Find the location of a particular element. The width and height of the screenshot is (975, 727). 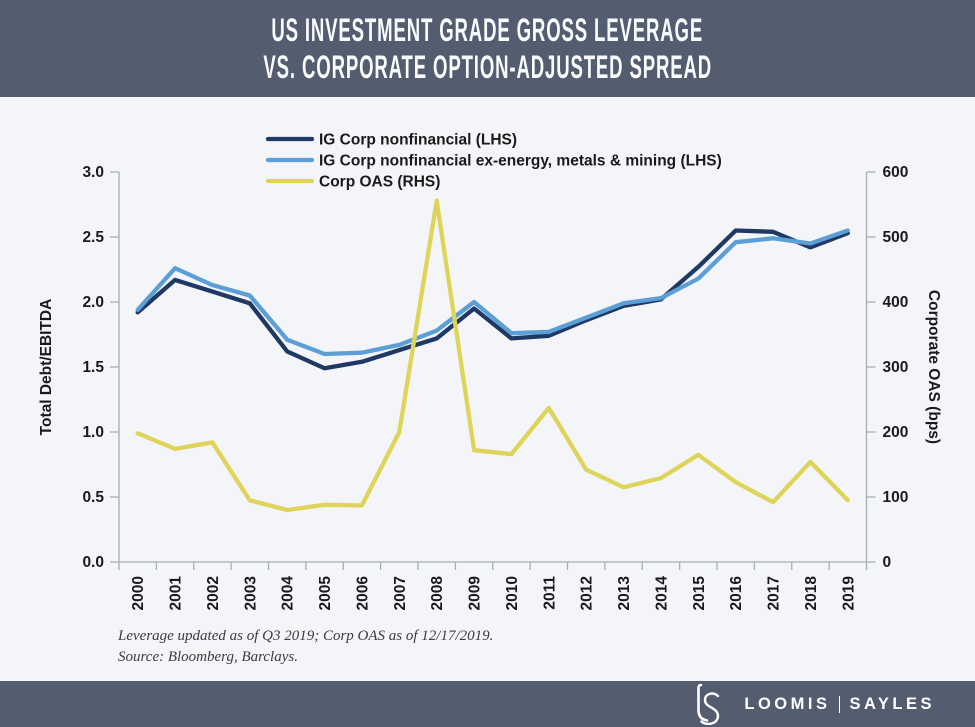

x-axis-year-label: 2004 is located at coordinates (288, 593).